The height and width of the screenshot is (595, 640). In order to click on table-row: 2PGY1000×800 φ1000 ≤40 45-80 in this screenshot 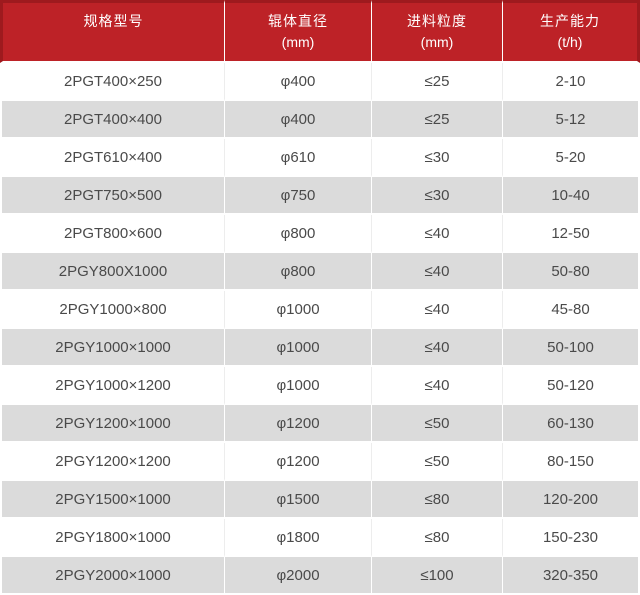, I will do `click(320, 310)`.